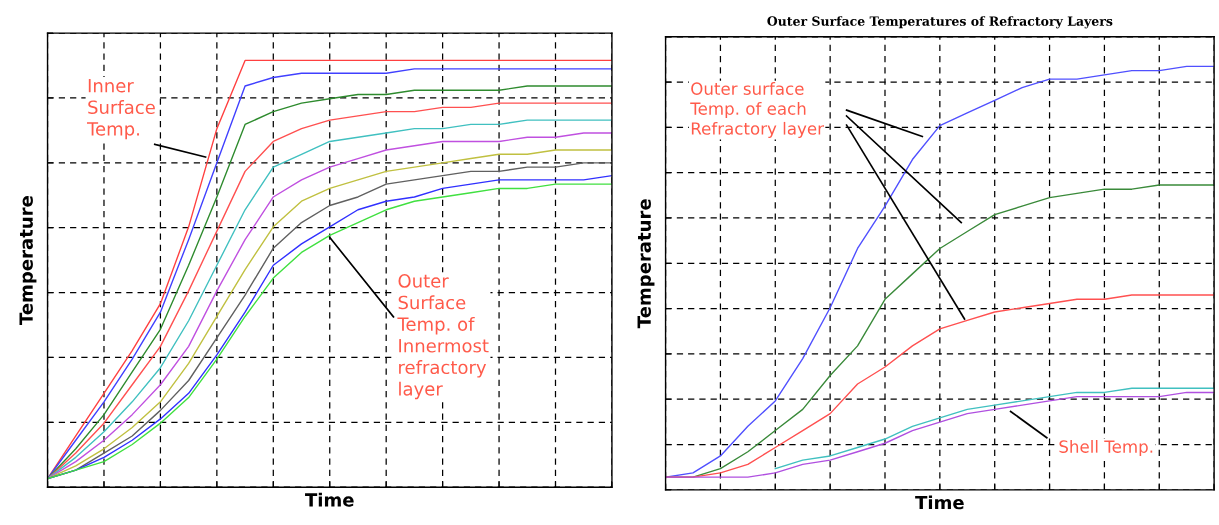 This screenshot has height=525, width=1219. I want to click on annotation: Outer Surface Temp. of Innermost refractory layer, so click(443, 337).